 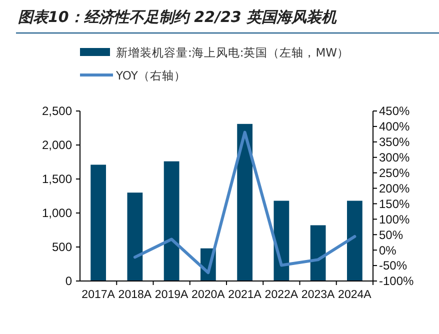 I want to click on x-tick-label: 2023A, so click(x=318, y=295).